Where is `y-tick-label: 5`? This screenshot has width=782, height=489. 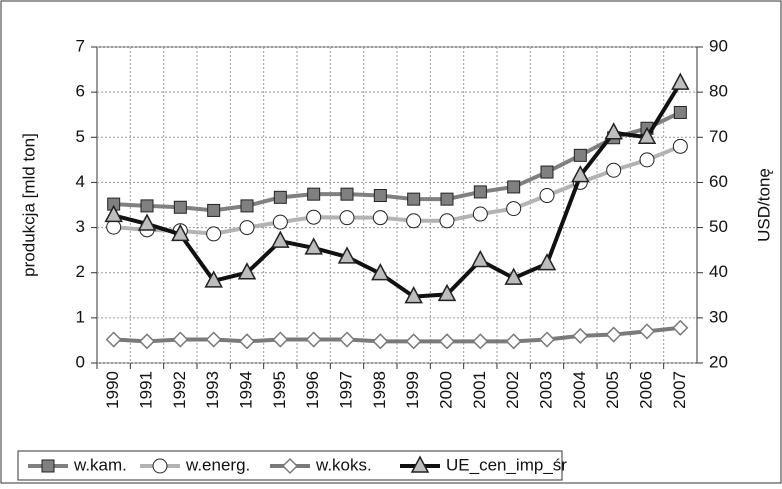 y-tick-label: 5 is located at coordinates (80, 136).